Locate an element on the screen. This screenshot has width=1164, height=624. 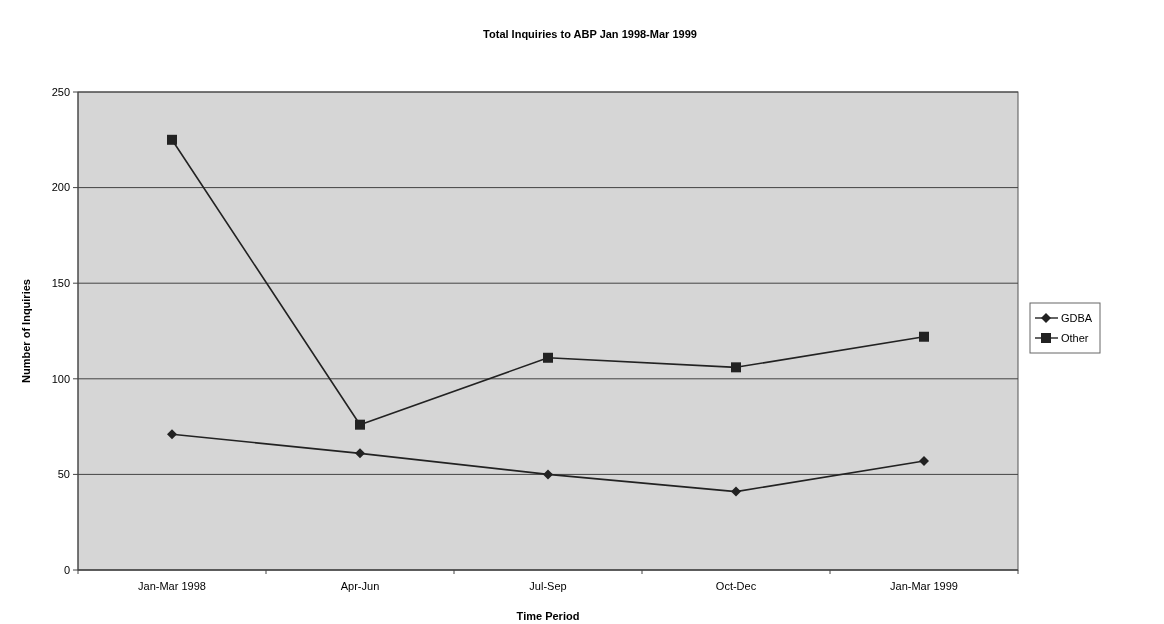
y-tick-label: 0 is located at coordinates (66, 569).